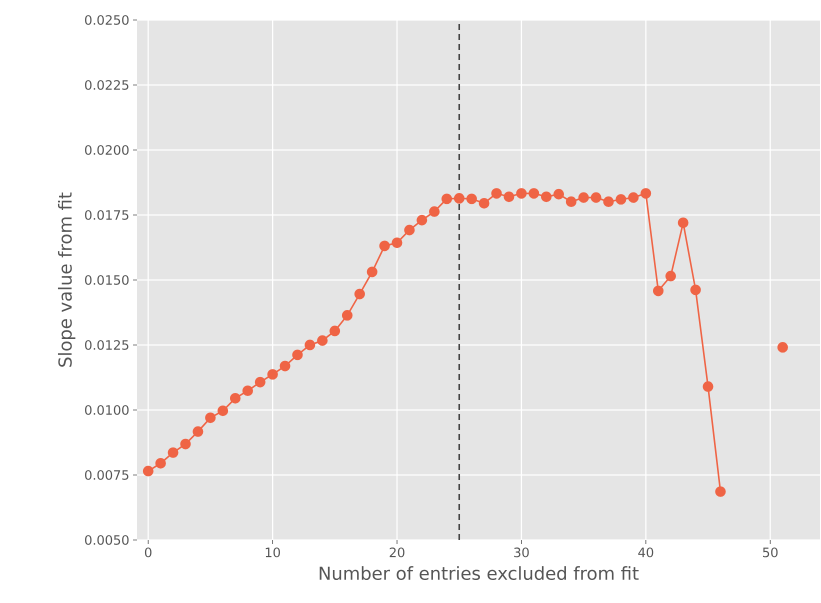 The width and height of the screenshot is (821, 603). I want to click on y-tick-label: 0.0225, so click(106, 85).